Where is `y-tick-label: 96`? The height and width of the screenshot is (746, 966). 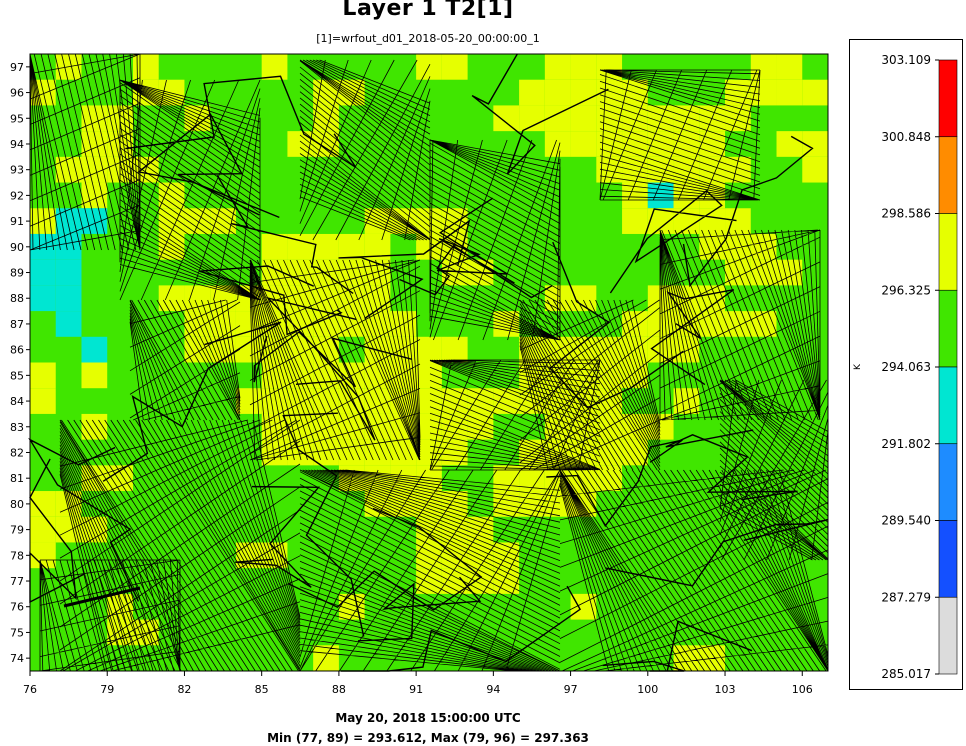 y-tick-label: 96 is located at coordinates (17, 93).